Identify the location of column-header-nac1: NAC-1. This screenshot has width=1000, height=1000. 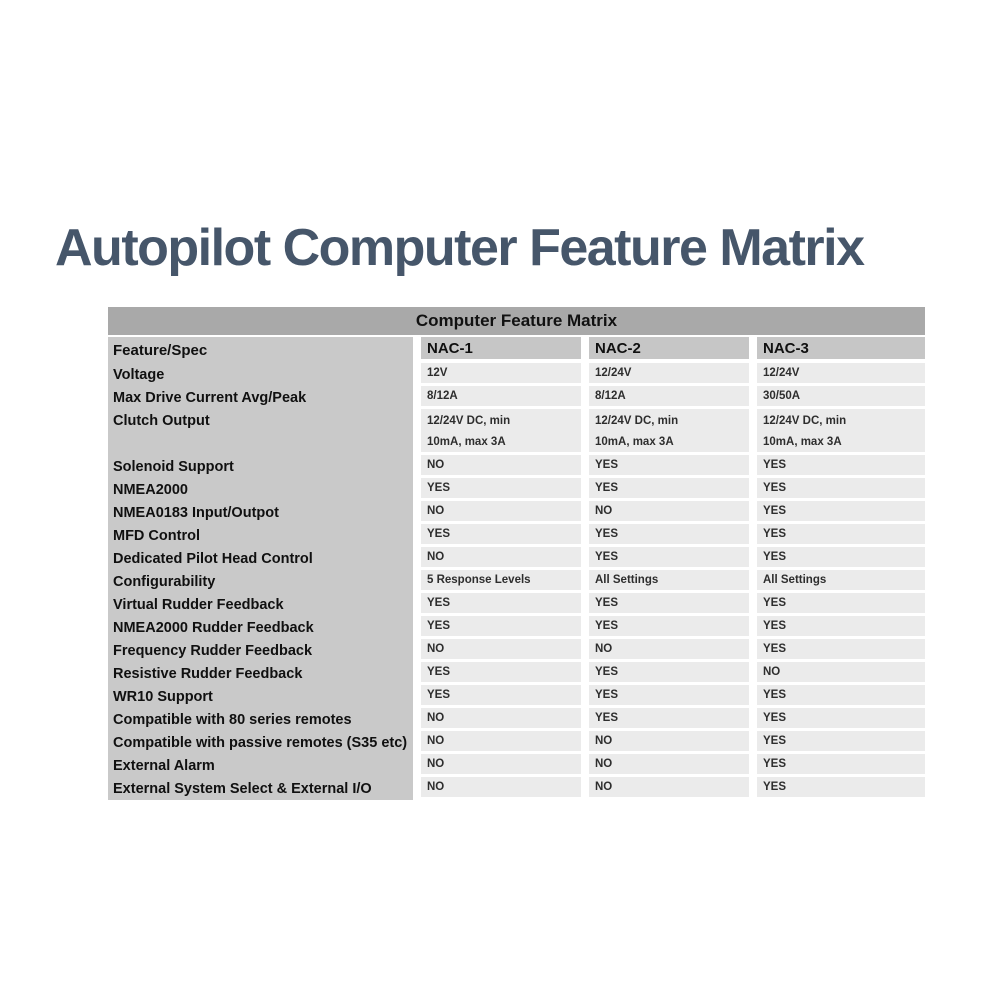
(501, 350).